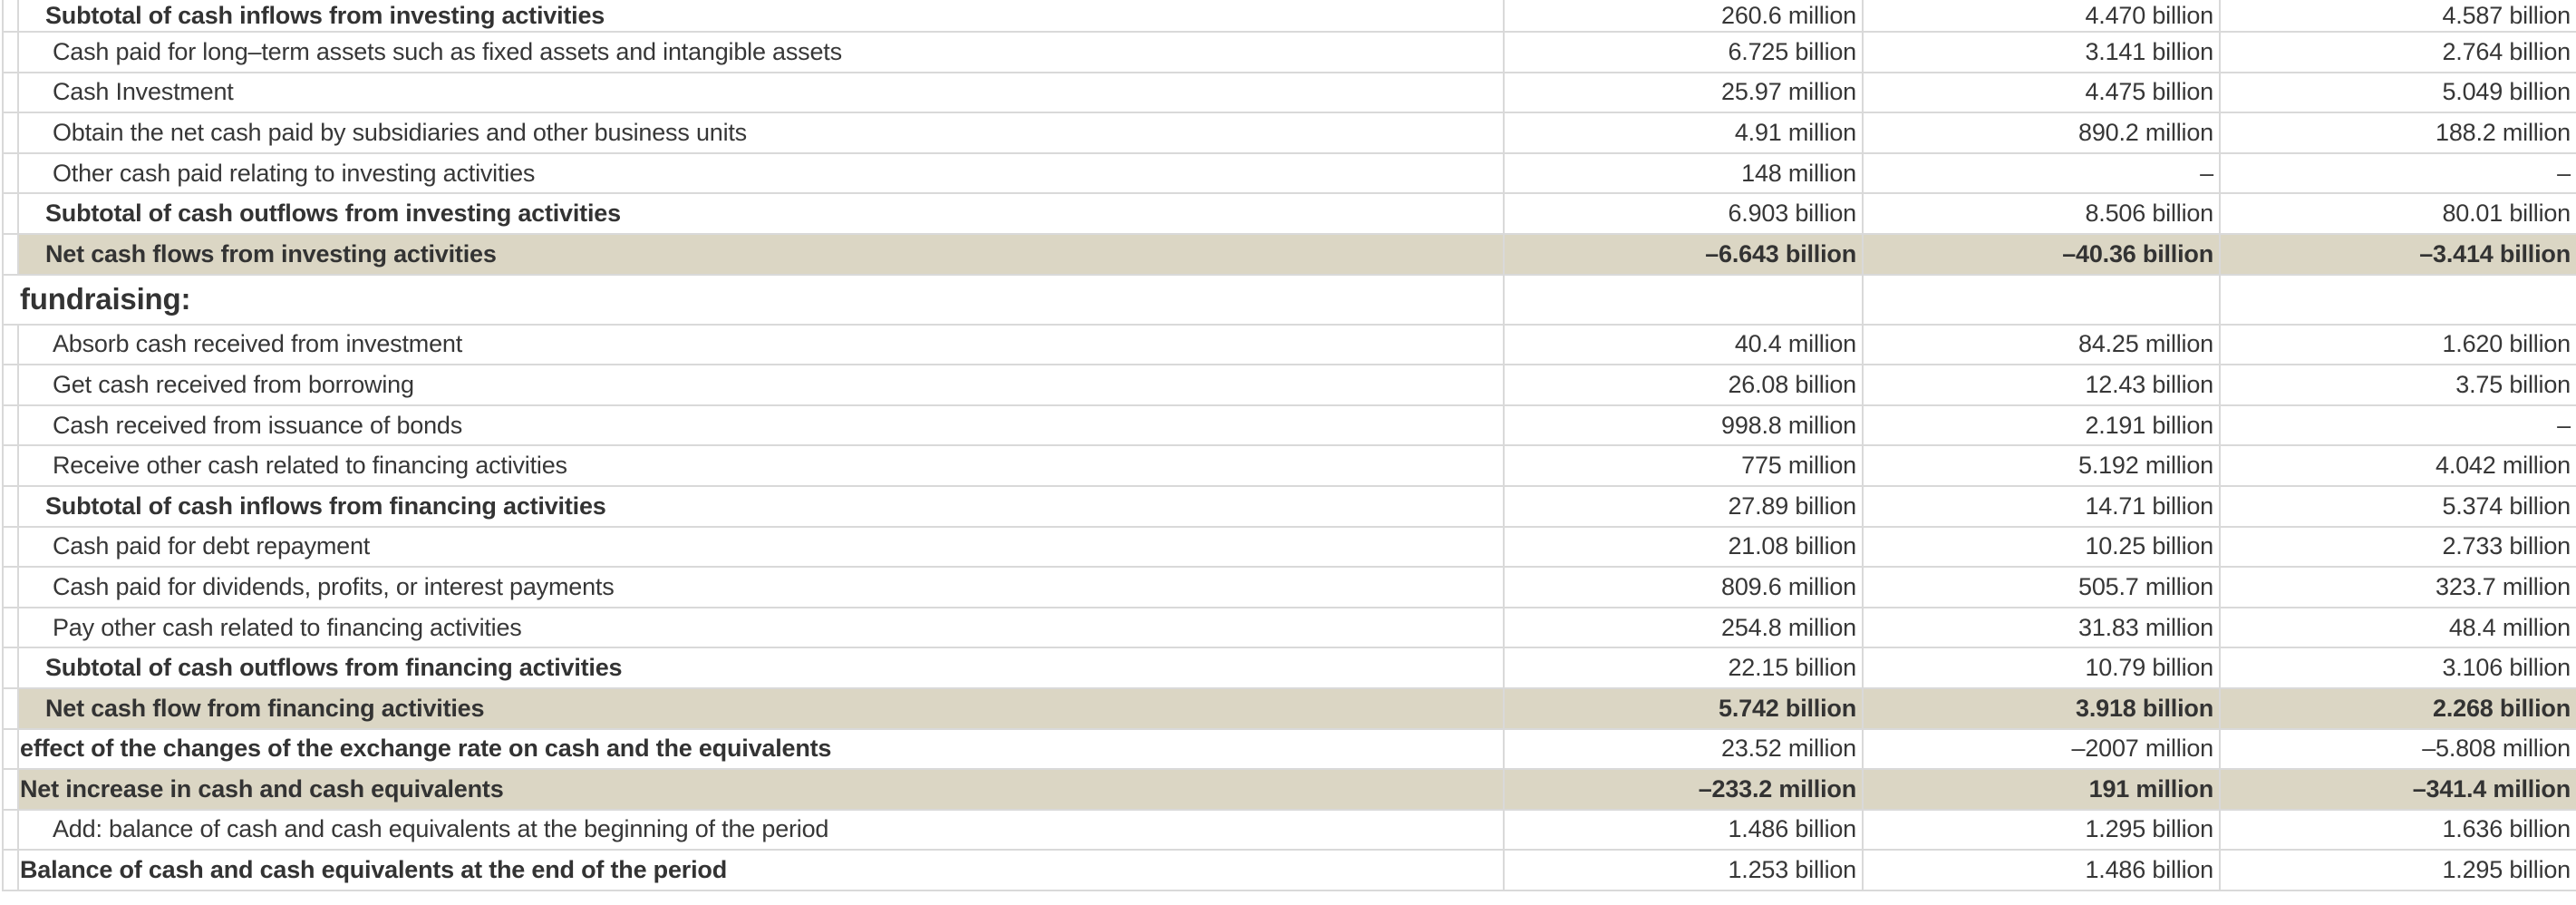 The width and height of the screenshot is (2576, 905). I want to click on value-period-3: 3.75 billion, so click(2513, 384).